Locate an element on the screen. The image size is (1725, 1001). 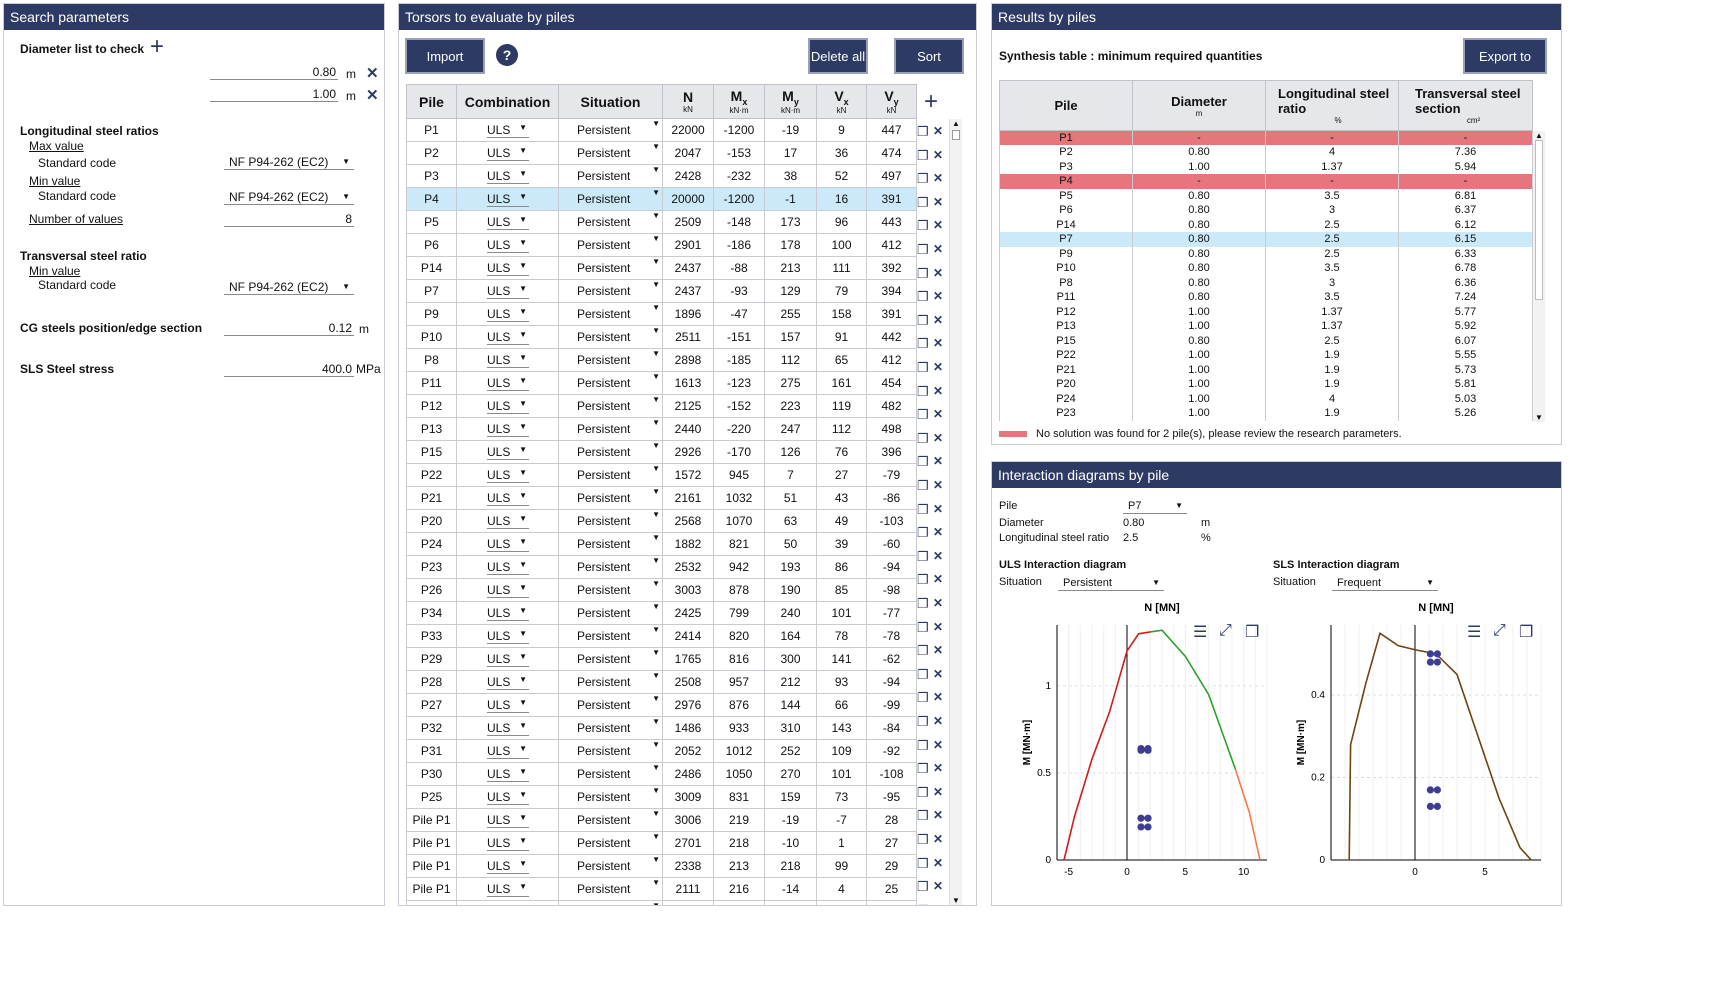
delete-all-button: Delete all is located at coordinates (838, 56).